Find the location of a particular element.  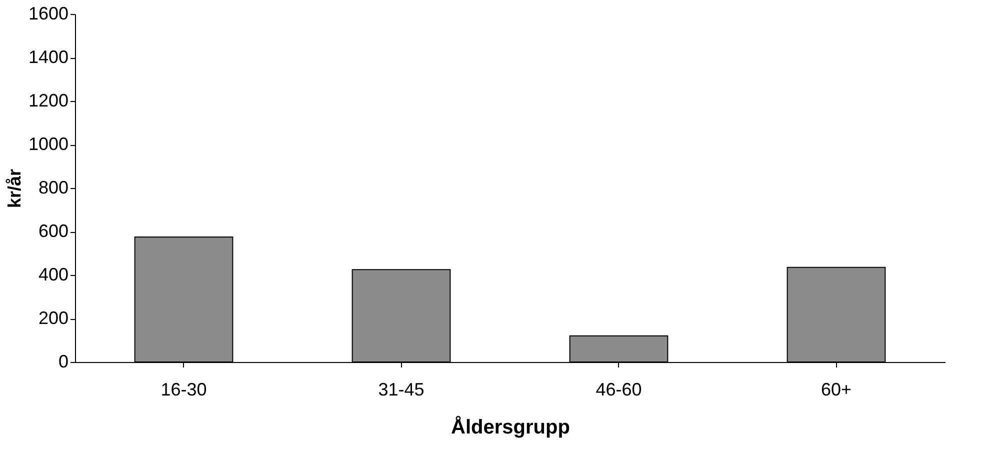

x-tick-label: 60+ is located at coordinates (836, 390).